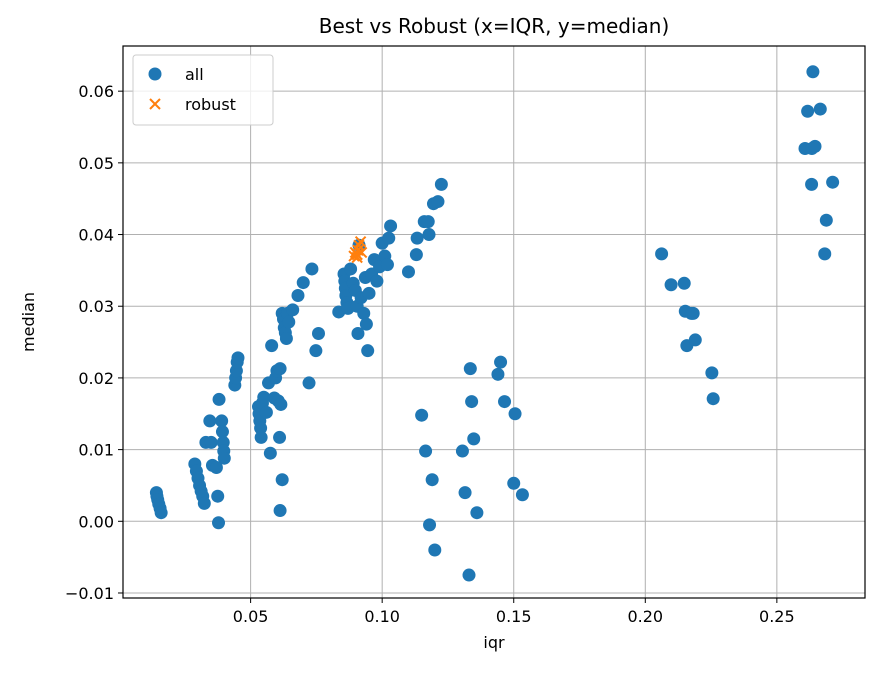 The height and width of the screenshot is (678, 880). I want to click on legend-box, so click(203, 90).